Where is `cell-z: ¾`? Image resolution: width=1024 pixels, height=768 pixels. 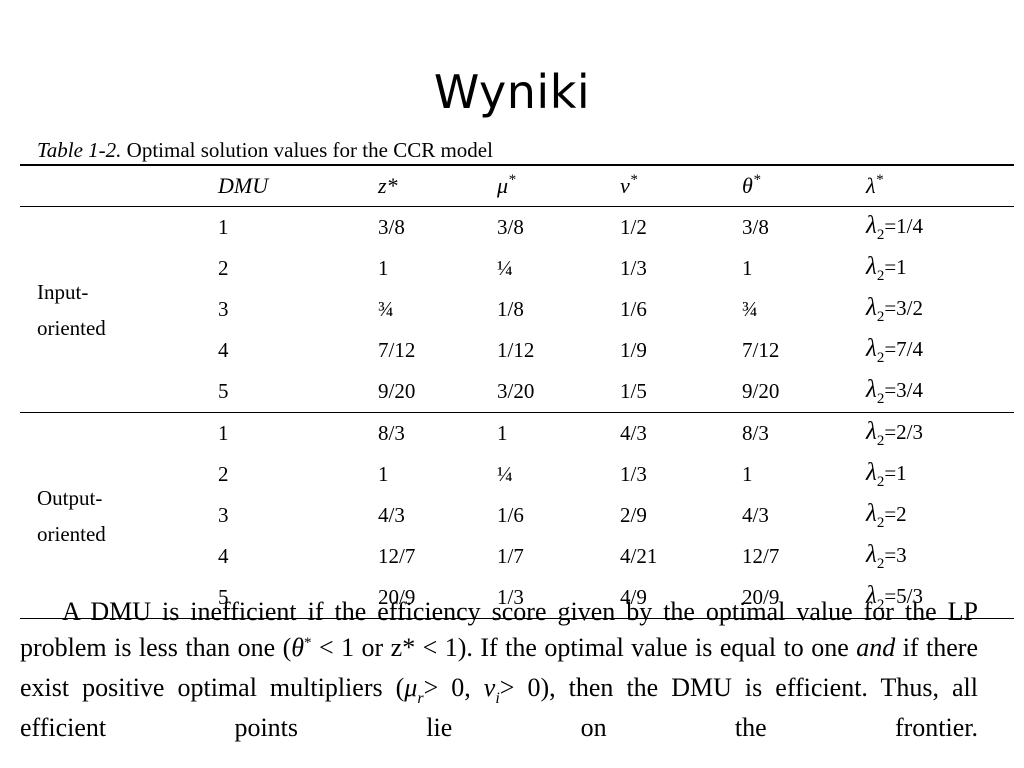
cell-z: ¾ is located at coordinates (386, 309).